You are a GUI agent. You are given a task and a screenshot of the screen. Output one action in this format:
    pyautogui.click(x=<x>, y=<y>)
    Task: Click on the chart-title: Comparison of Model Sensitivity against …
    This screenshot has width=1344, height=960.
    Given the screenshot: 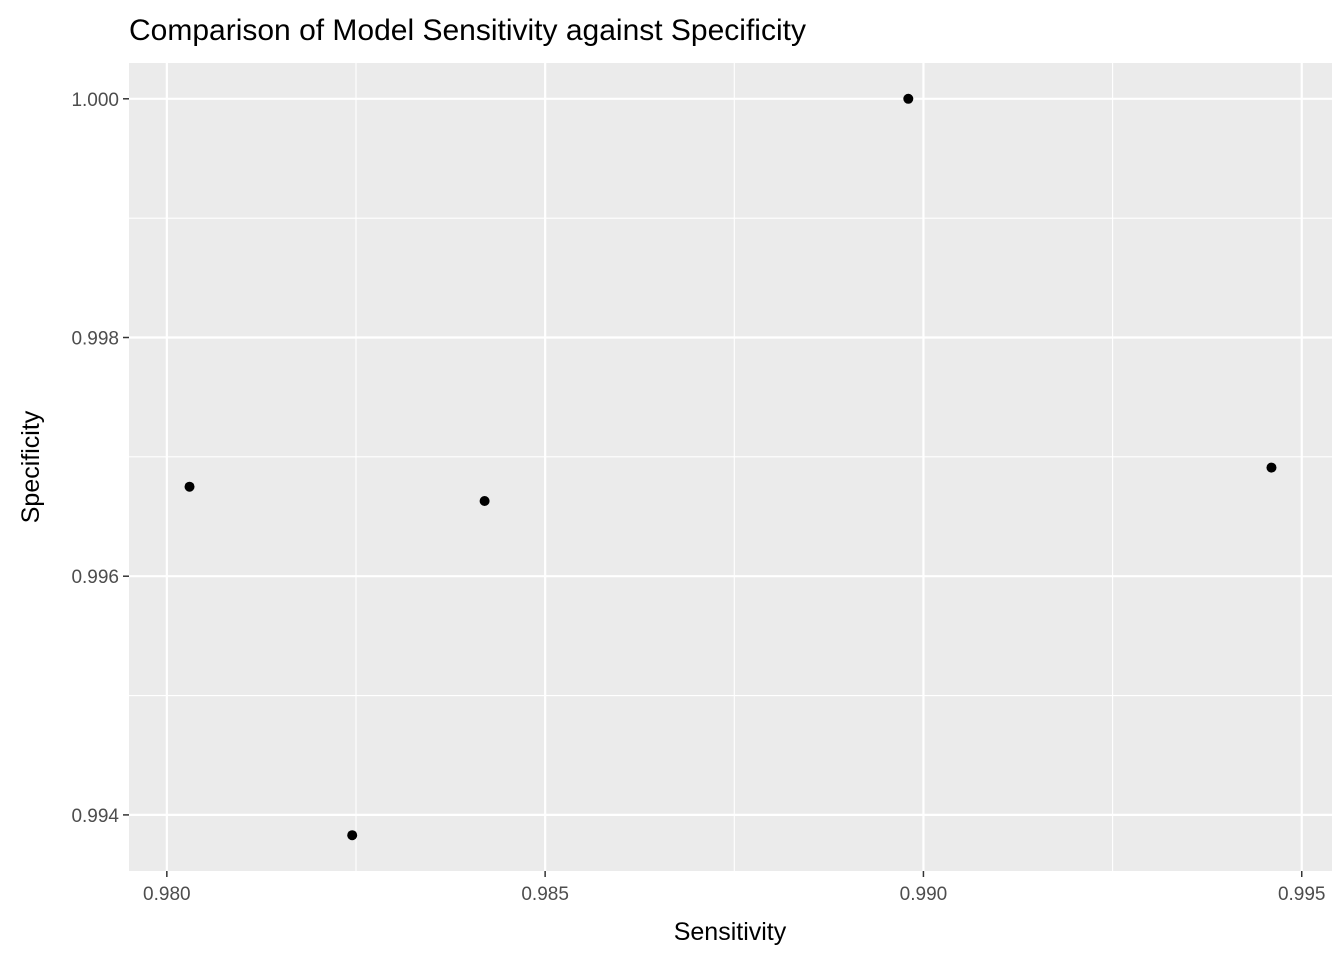 What is the action you would take?
    pyautogui.click(x=467, y=30)
    